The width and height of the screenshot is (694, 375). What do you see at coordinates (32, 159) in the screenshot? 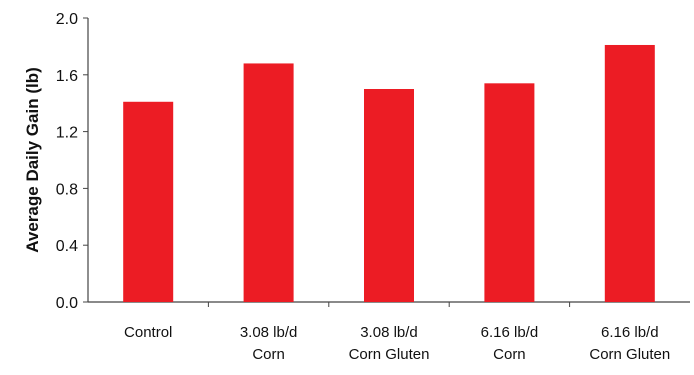
I see `y-axis-title: Average Daily Gain (lb)` at bounding box center [32, 159].